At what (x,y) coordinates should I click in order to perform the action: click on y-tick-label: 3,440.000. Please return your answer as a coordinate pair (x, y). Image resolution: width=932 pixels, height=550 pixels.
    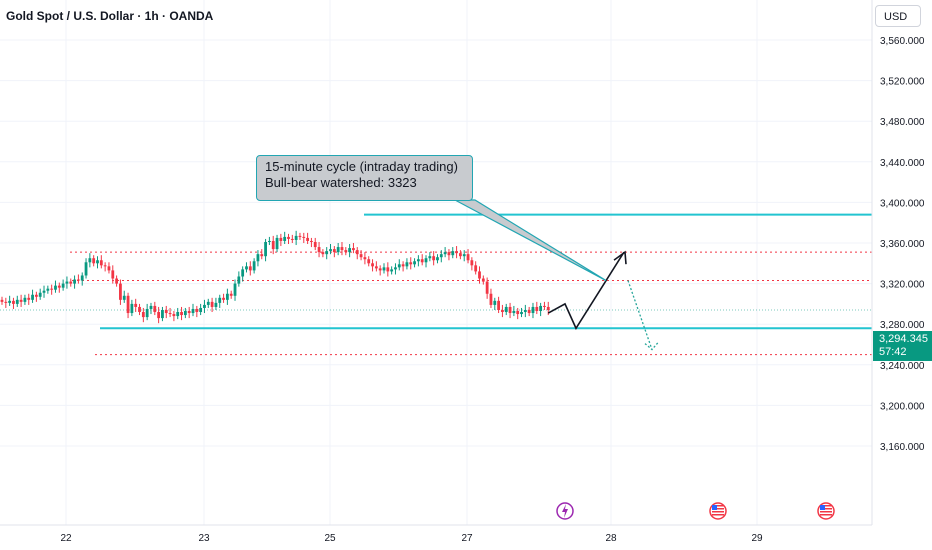
    Looking at the image, I should click on (902, 163).